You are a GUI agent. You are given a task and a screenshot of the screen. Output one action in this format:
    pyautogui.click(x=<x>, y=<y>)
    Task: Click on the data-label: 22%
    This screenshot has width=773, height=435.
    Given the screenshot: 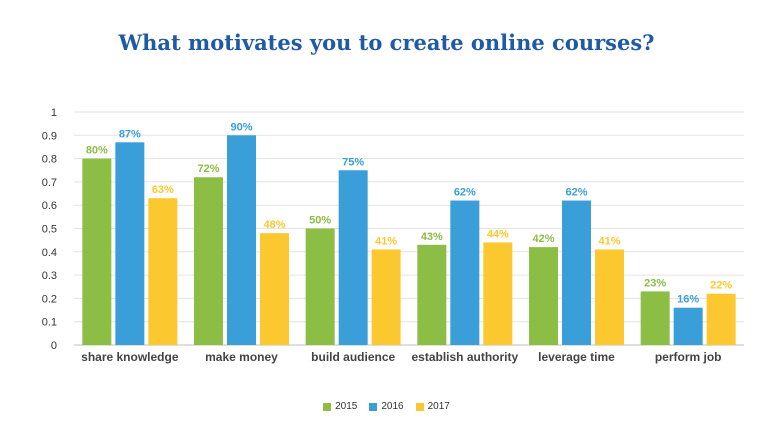 What is the action you would take?
    pyautogui.click(x=721, y=286)
    